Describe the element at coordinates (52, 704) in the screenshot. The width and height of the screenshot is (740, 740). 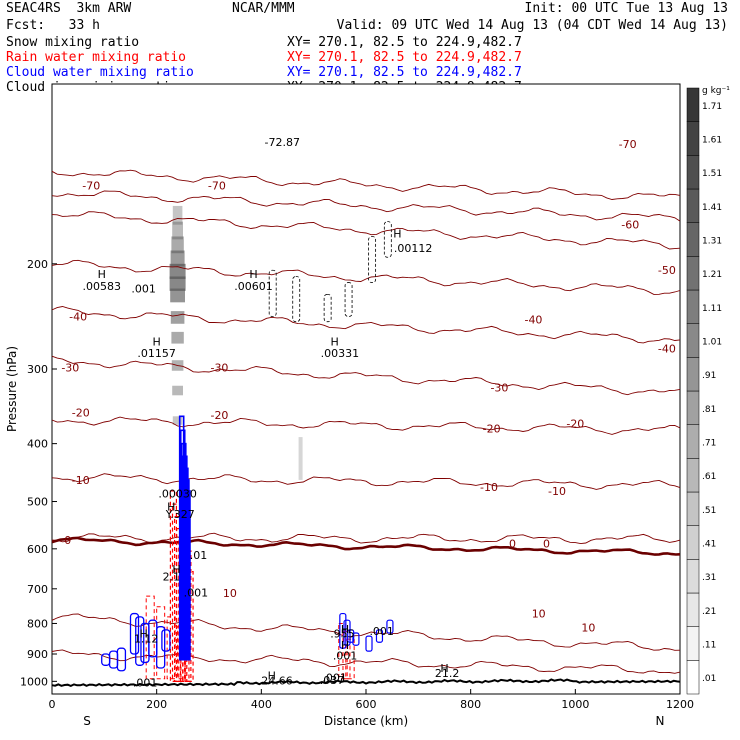
I see `x-tick-label: 0` at that location.